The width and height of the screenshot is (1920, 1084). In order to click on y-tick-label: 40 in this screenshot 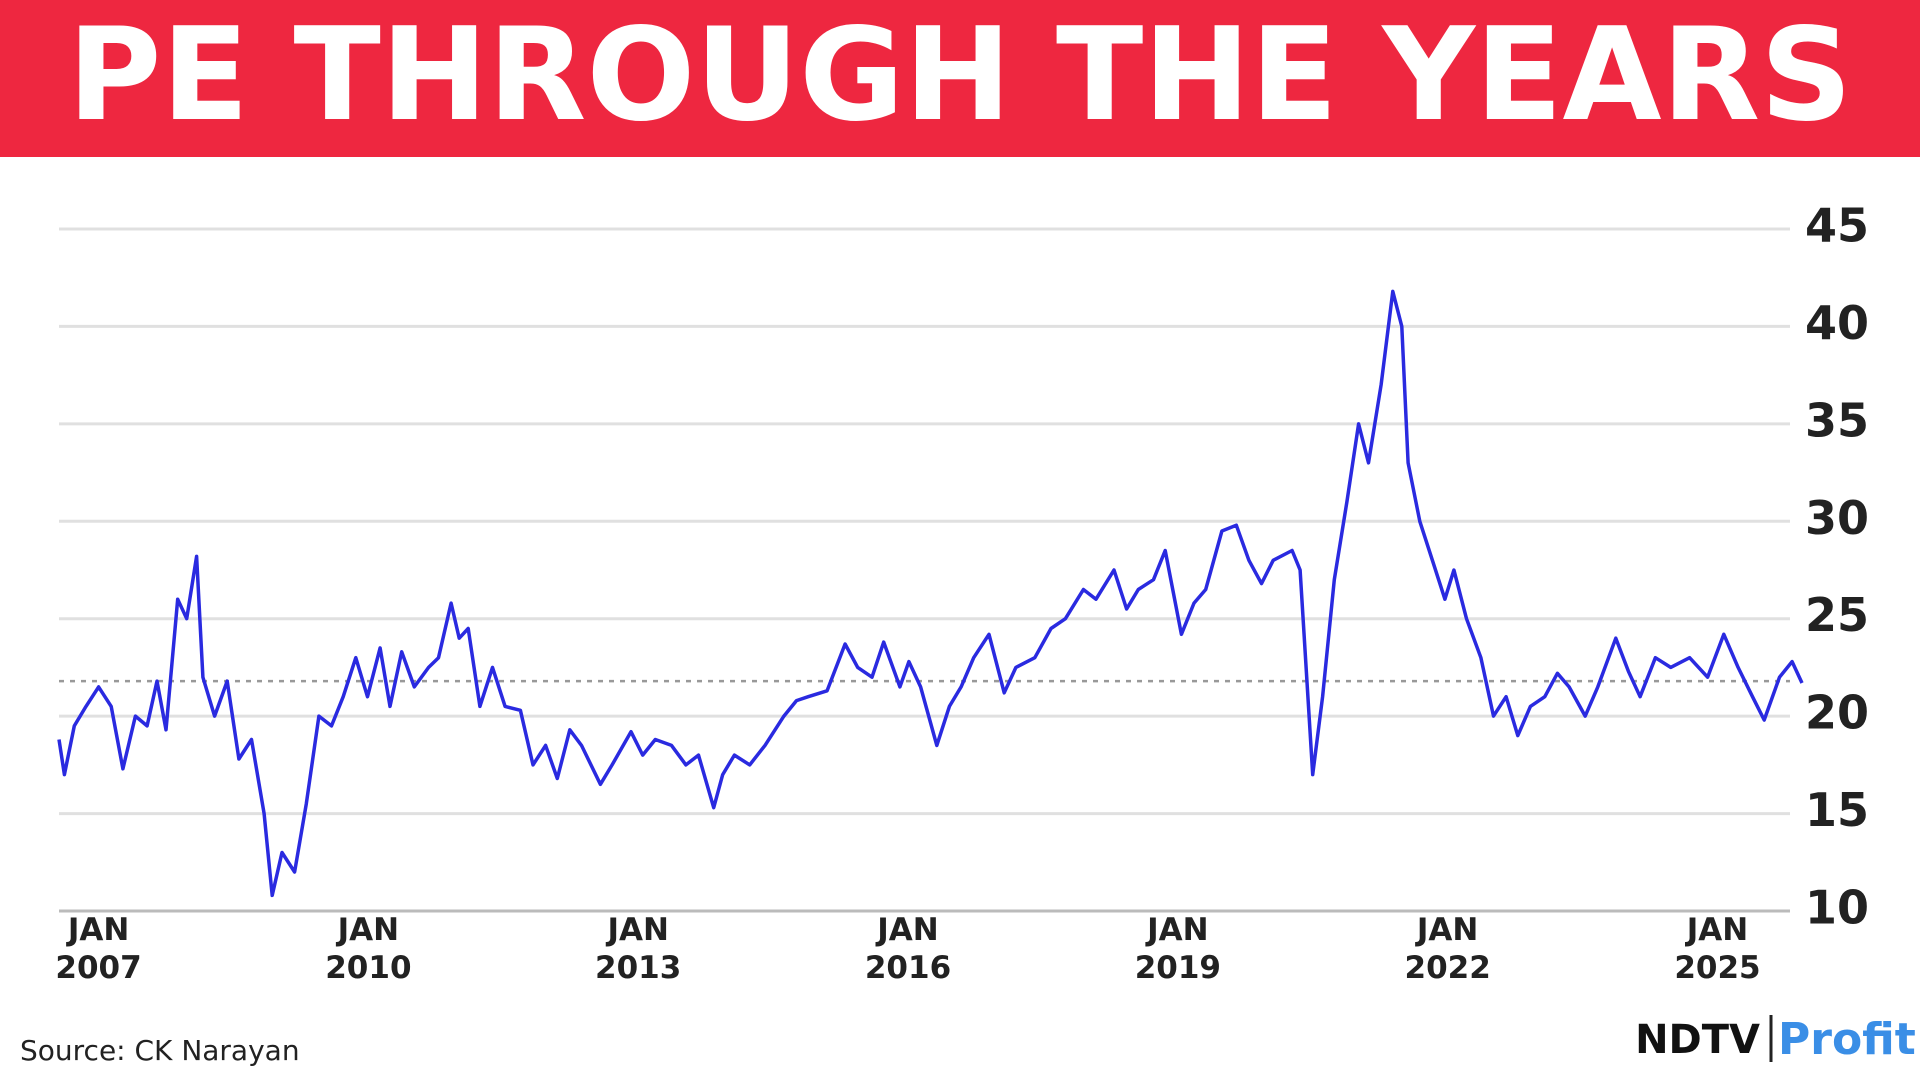, I will do `click(1837, 323)`.